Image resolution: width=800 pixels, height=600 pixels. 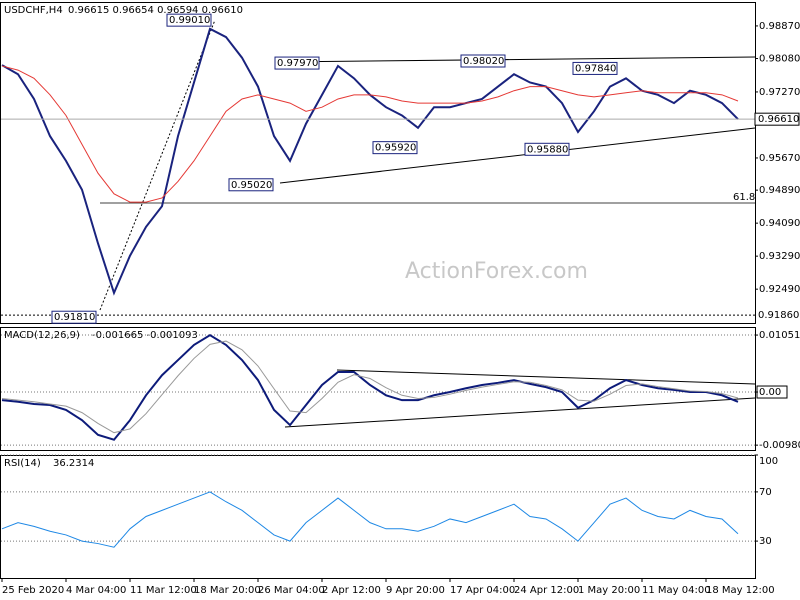 What do you see at coordinates (609, 590) in the screenshot?
I see `x-tick-label: 1 May 20:00` at bounding box center [609, 590].